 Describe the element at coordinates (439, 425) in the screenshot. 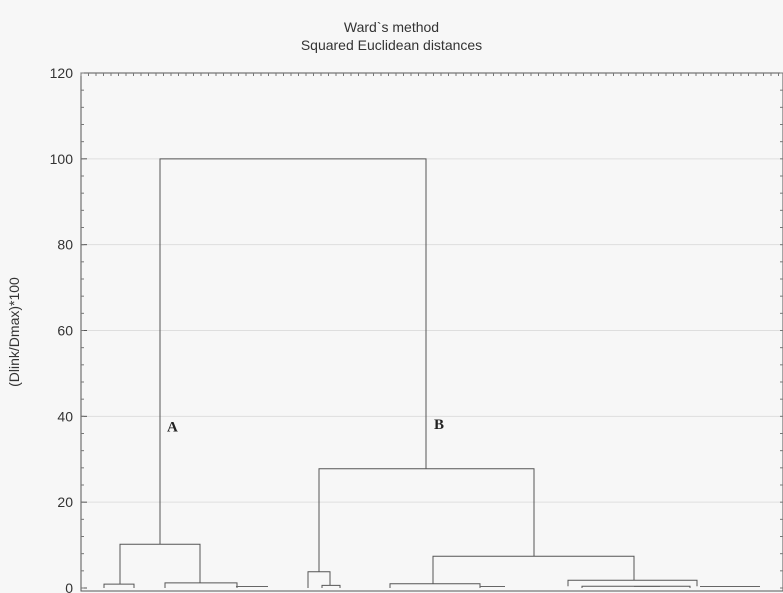

I see `cluster-label-b: B` at that location.